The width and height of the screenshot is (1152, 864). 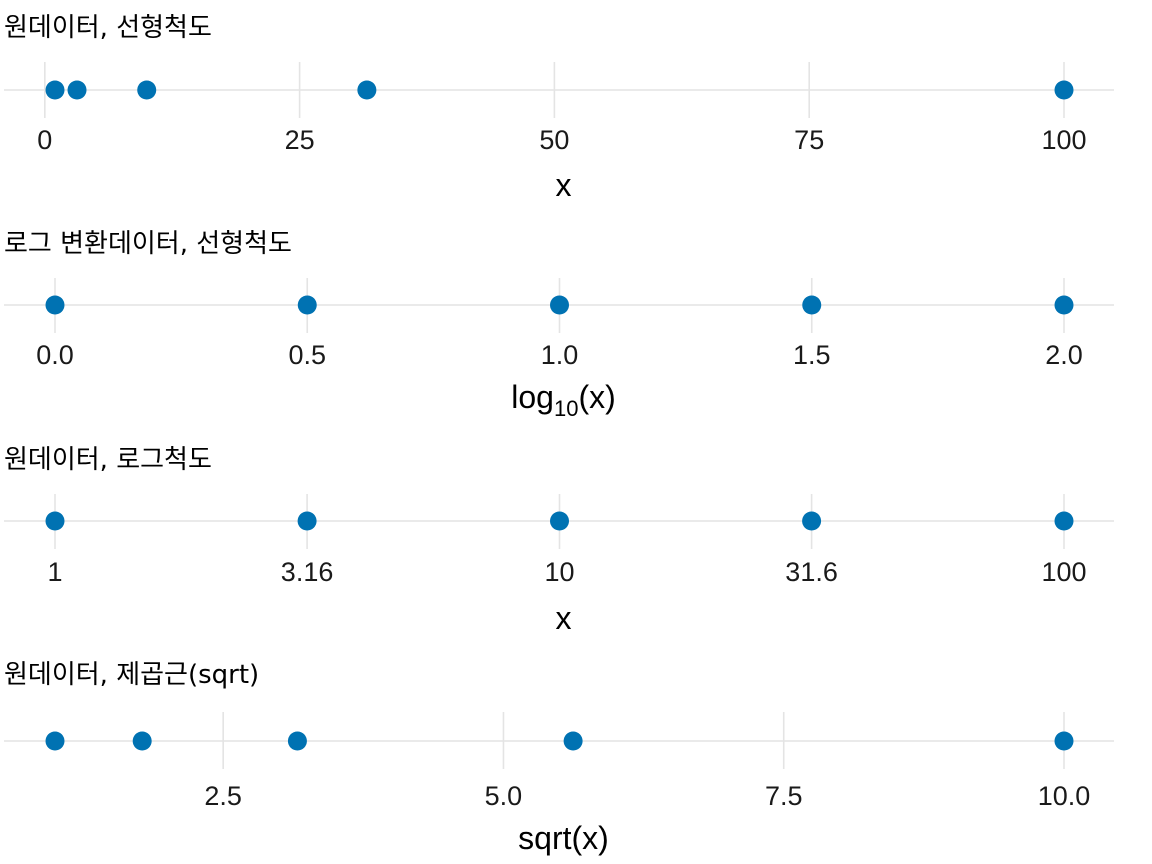 What do you see at coordinates (1064, 355) in the screenshot?
I see `panel-2-tick-label-5: 2.0` at bounding box center [1064, 355].